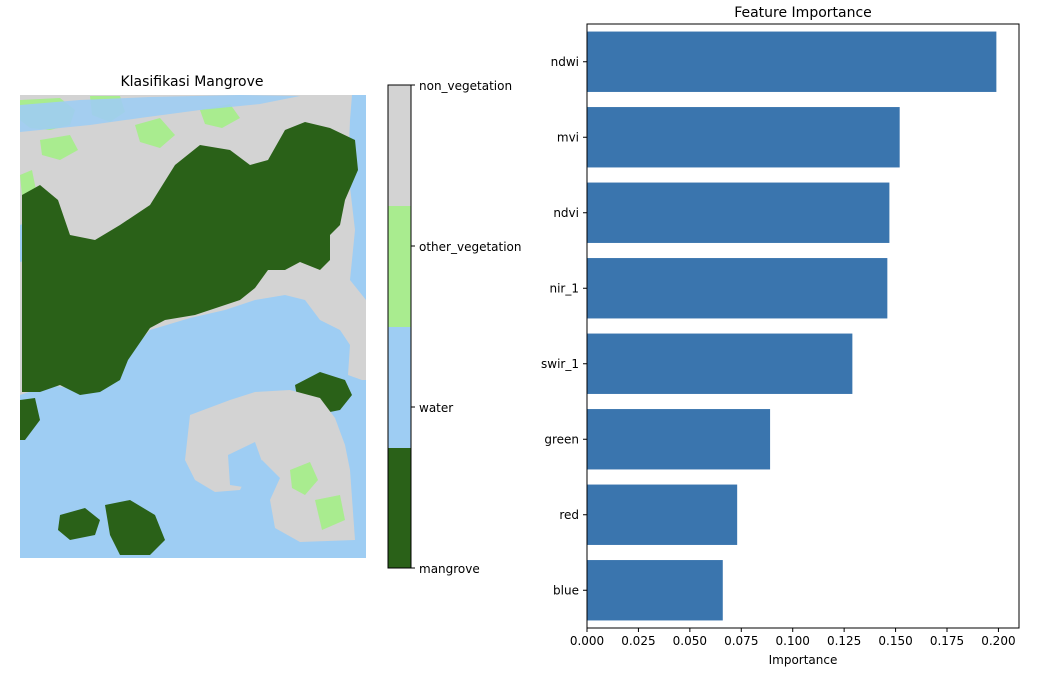  What do you see at coordinates (690, 641) in the screenshot?
I see `x-tick-label: 0.050` at bounding box center [690, 641].